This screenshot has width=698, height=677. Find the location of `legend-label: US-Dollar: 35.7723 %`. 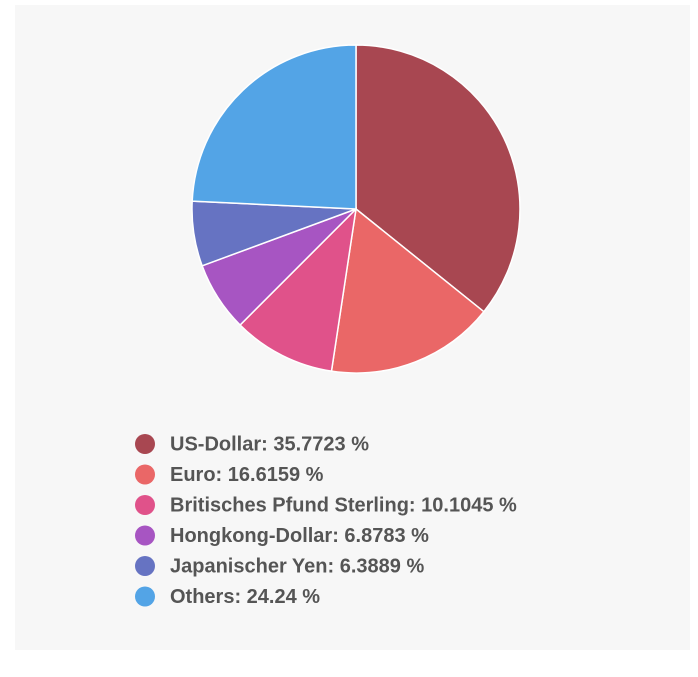

legend-label: US-Dollar: 35.7723 % is located at coordinates (269, 444).